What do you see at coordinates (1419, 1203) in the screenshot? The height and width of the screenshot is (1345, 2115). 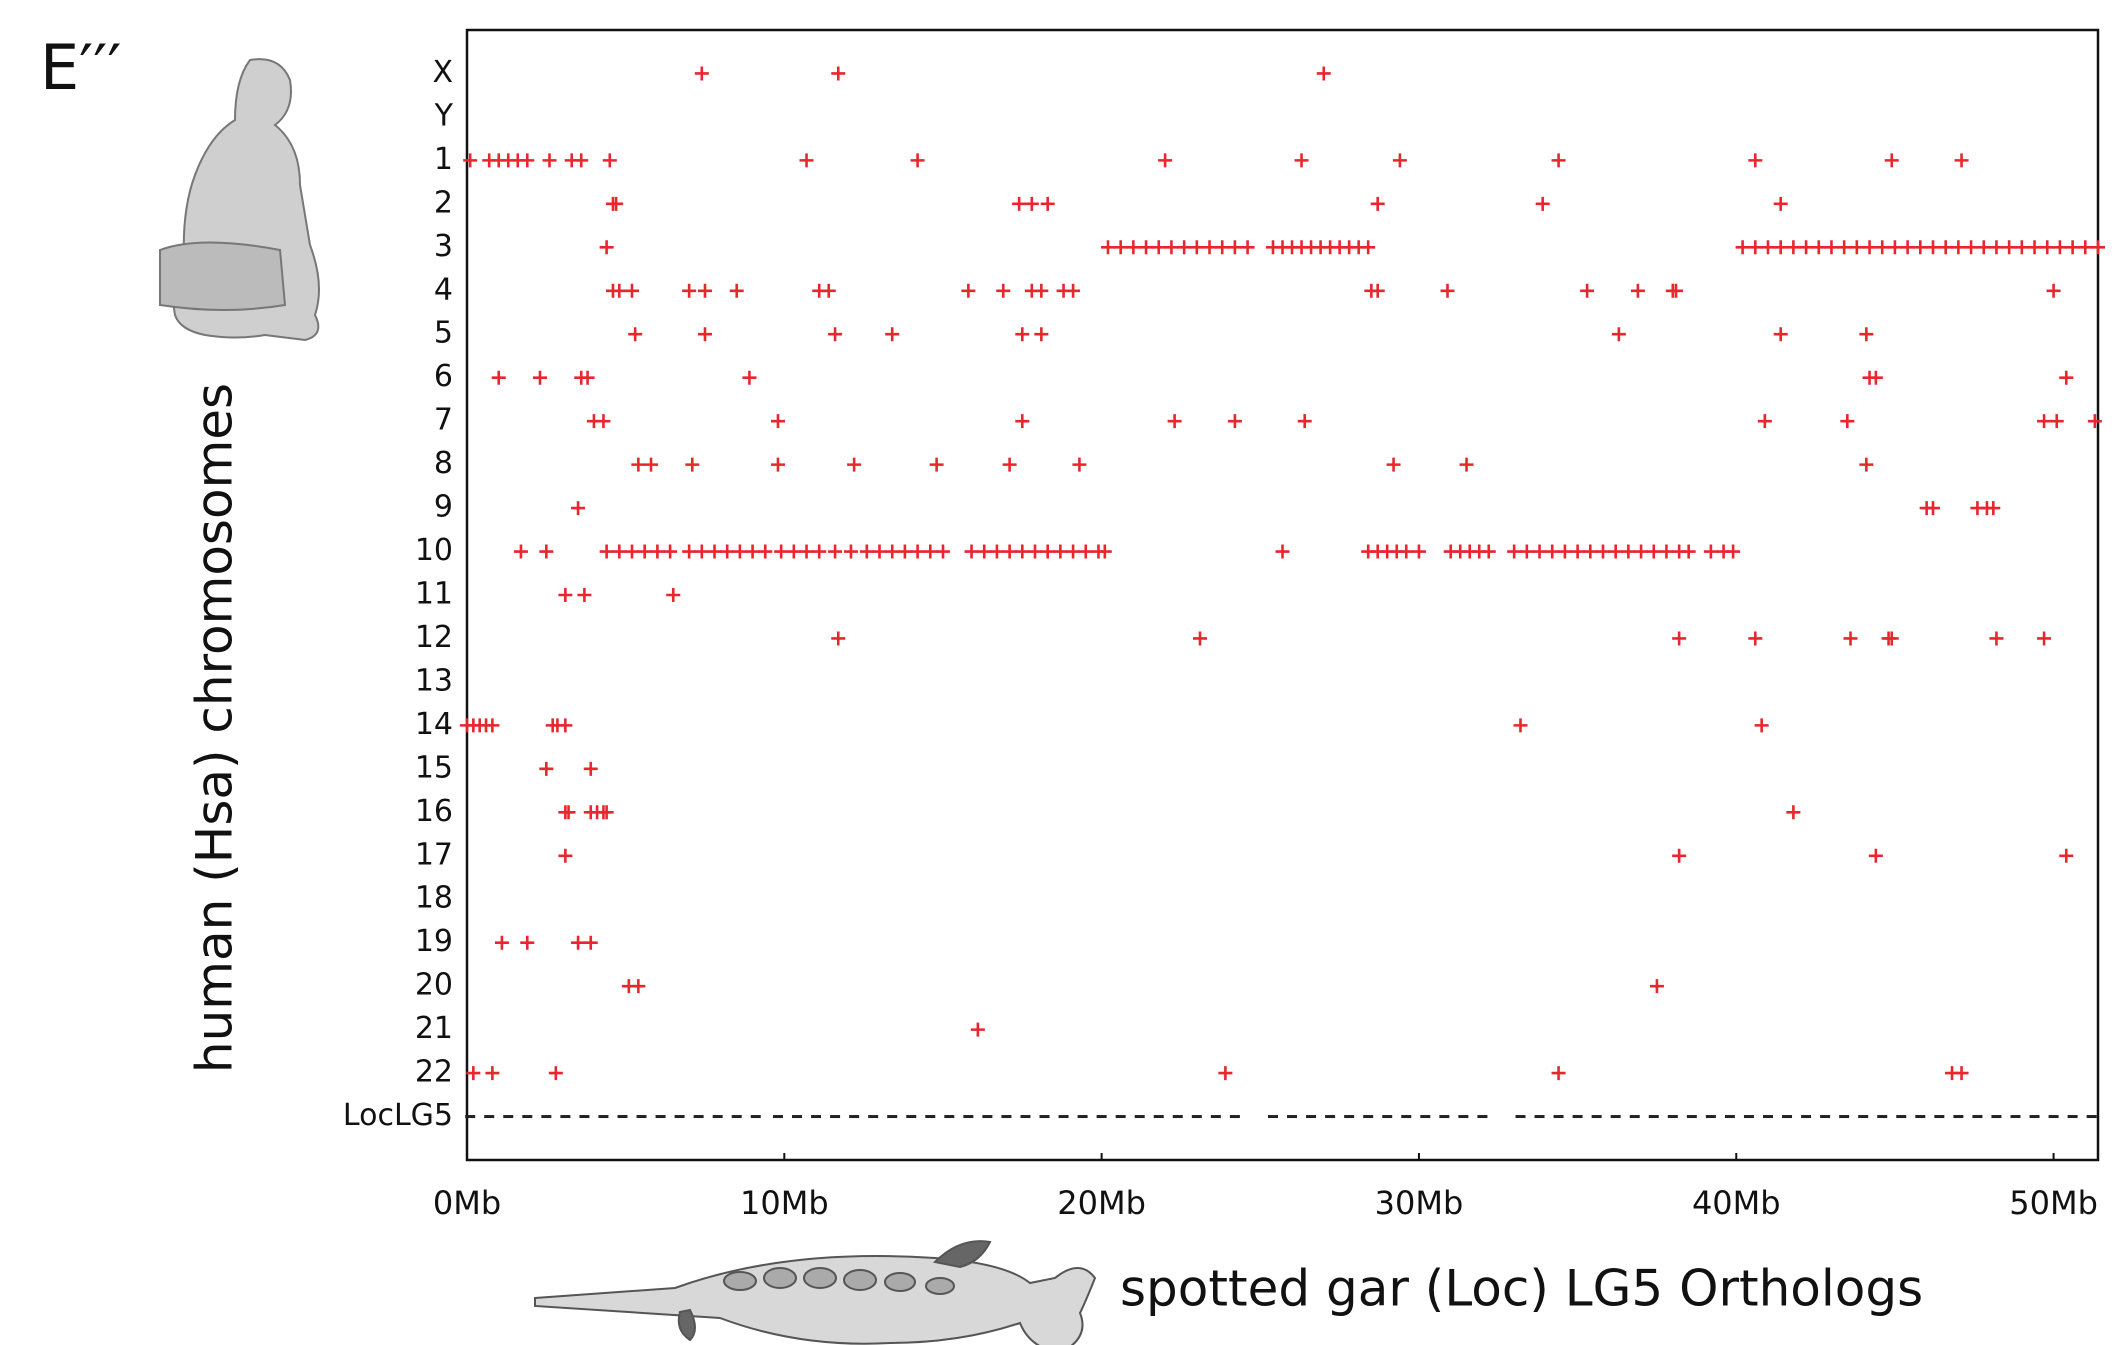 I see `x-tick-label: 30Mb` at bounding box center [1419, 1203].